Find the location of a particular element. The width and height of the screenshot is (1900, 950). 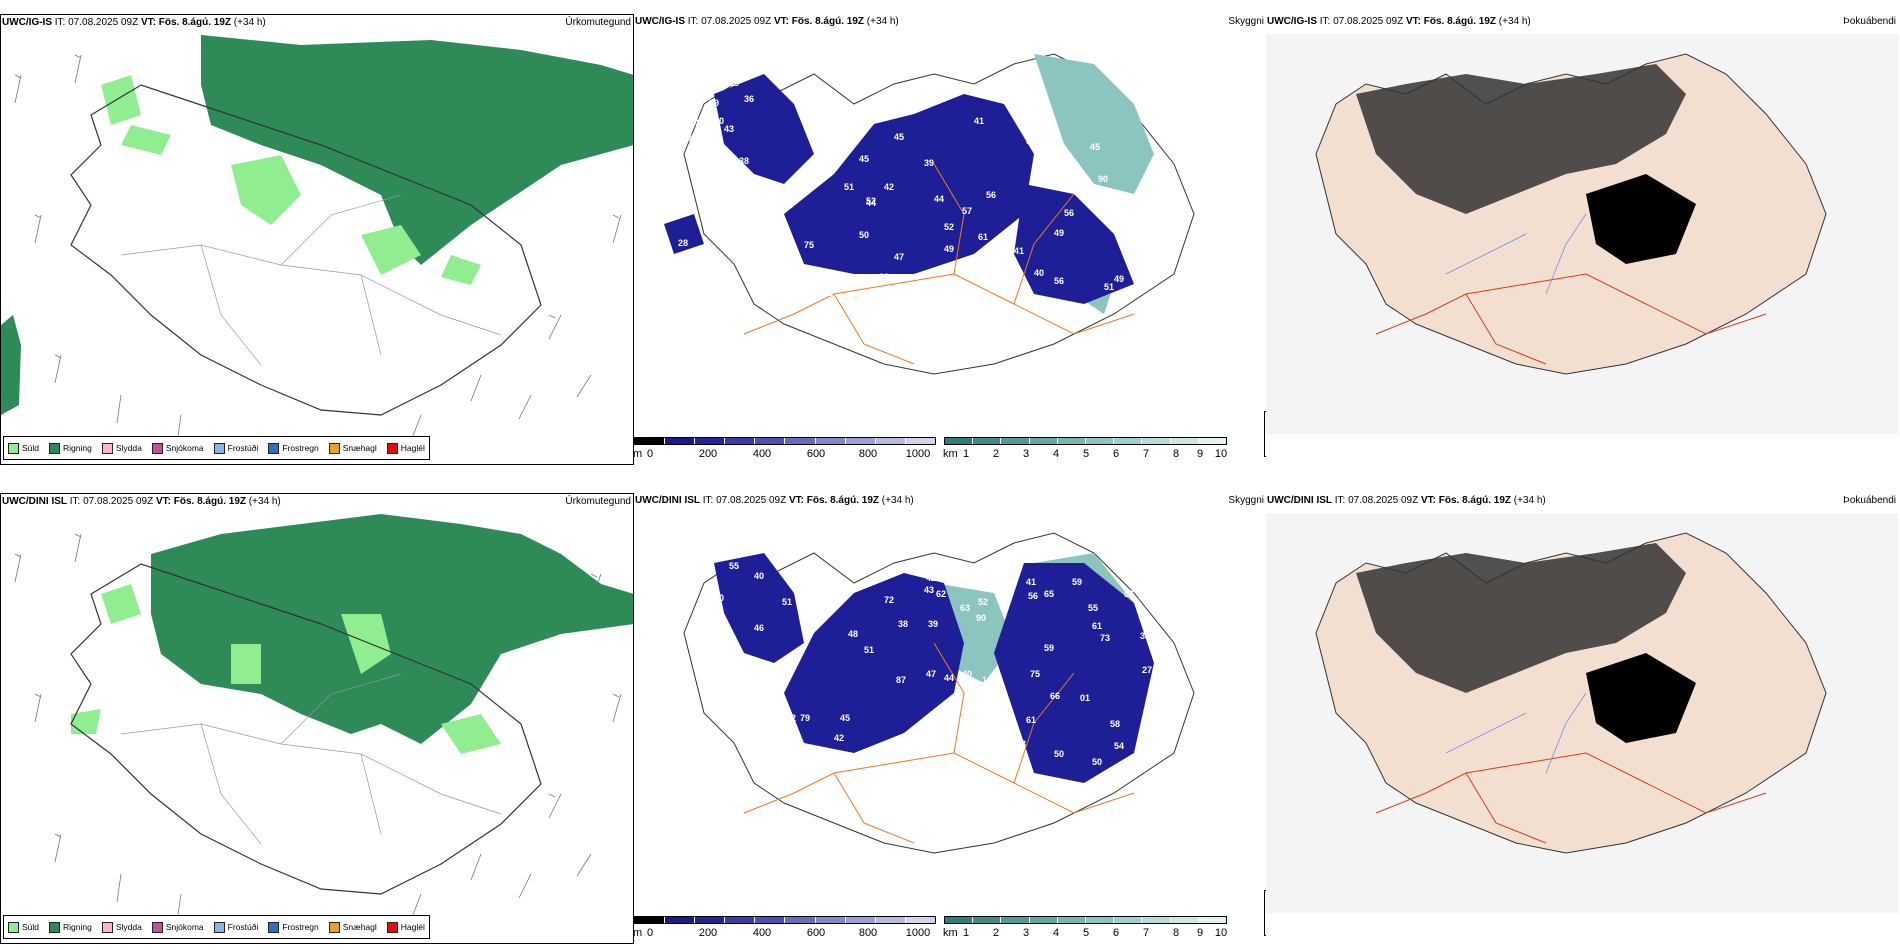

cloudbase-label: 39 is located at coordinates (933, 624).